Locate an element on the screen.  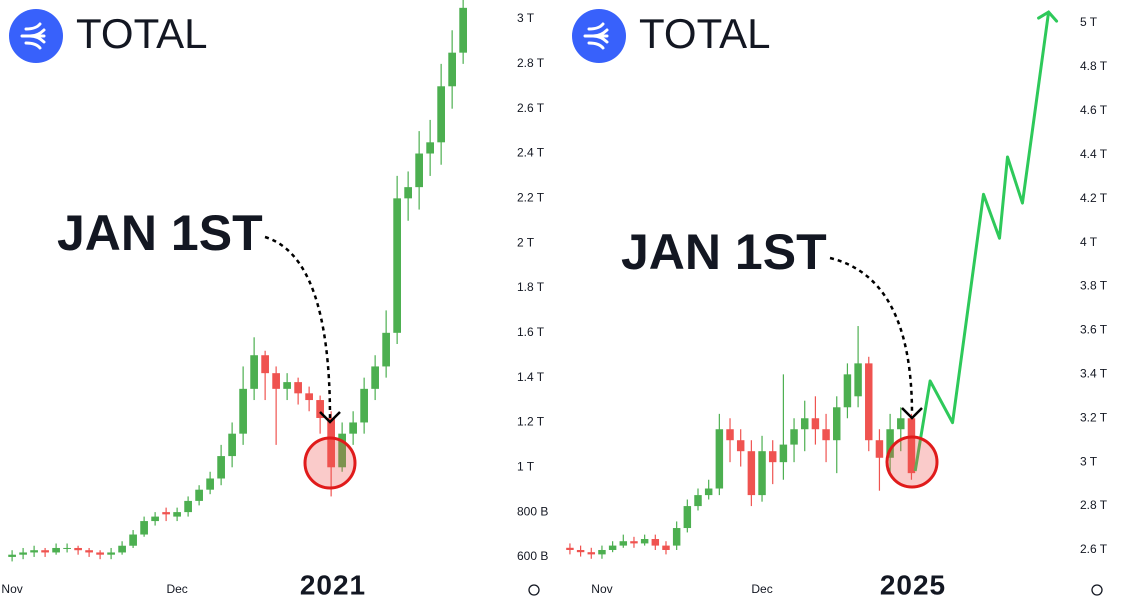
highlight-circle is located at coordinates (330, 463).